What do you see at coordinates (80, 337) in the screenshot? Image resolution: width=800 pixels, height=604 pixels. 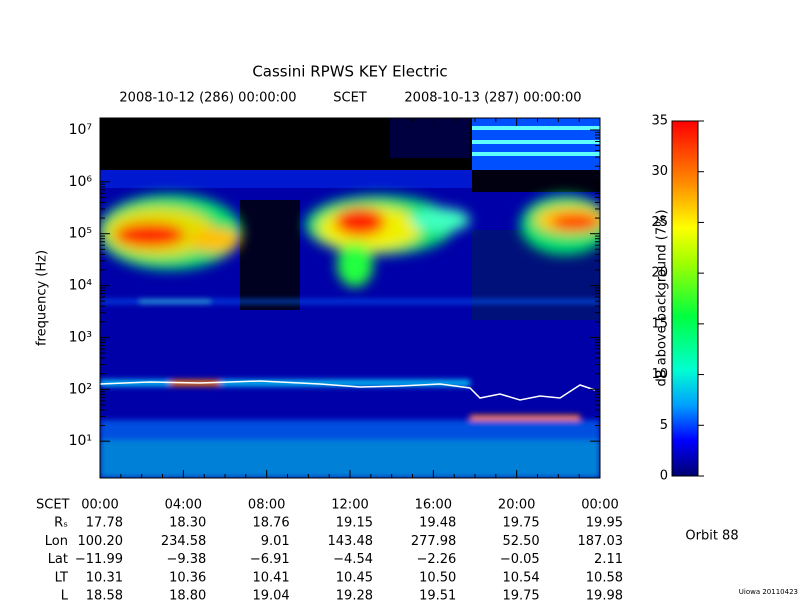 I see `y-tick-label: 10³` at bounding box center [80, 337].